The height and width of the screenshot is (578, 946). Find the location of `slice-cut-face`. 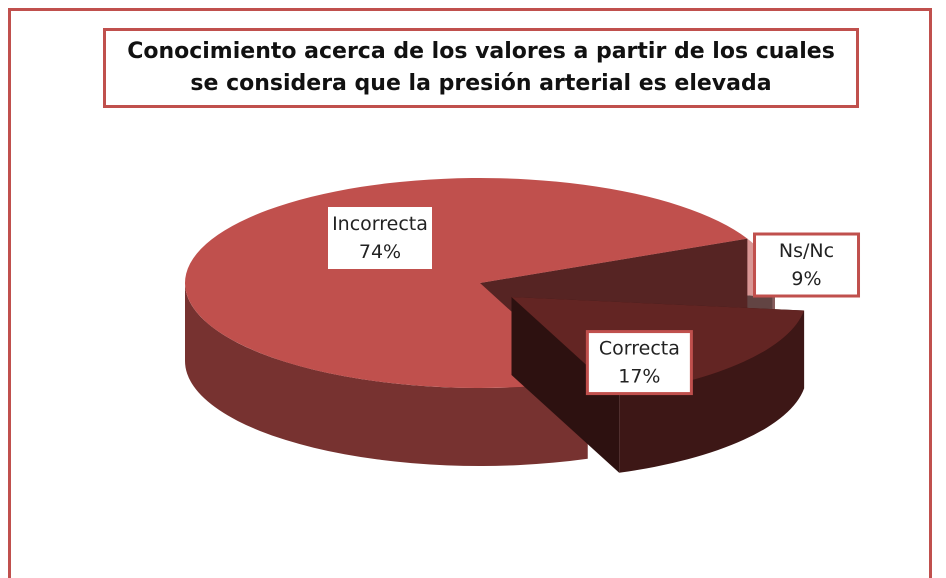

slice-cut-face is located at coordinates (565, 385).